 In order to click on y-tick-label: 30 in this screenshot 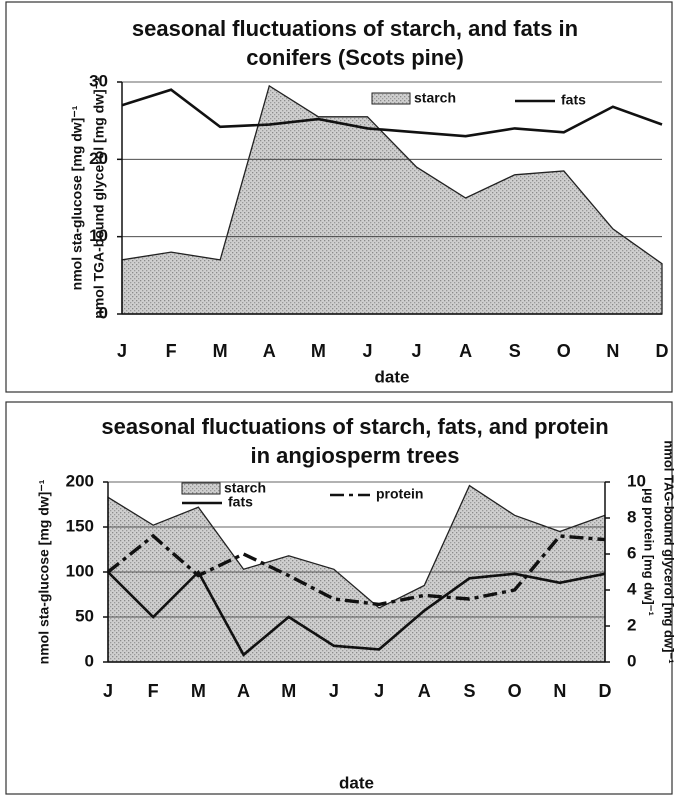, I will do `click(98, 80)`.